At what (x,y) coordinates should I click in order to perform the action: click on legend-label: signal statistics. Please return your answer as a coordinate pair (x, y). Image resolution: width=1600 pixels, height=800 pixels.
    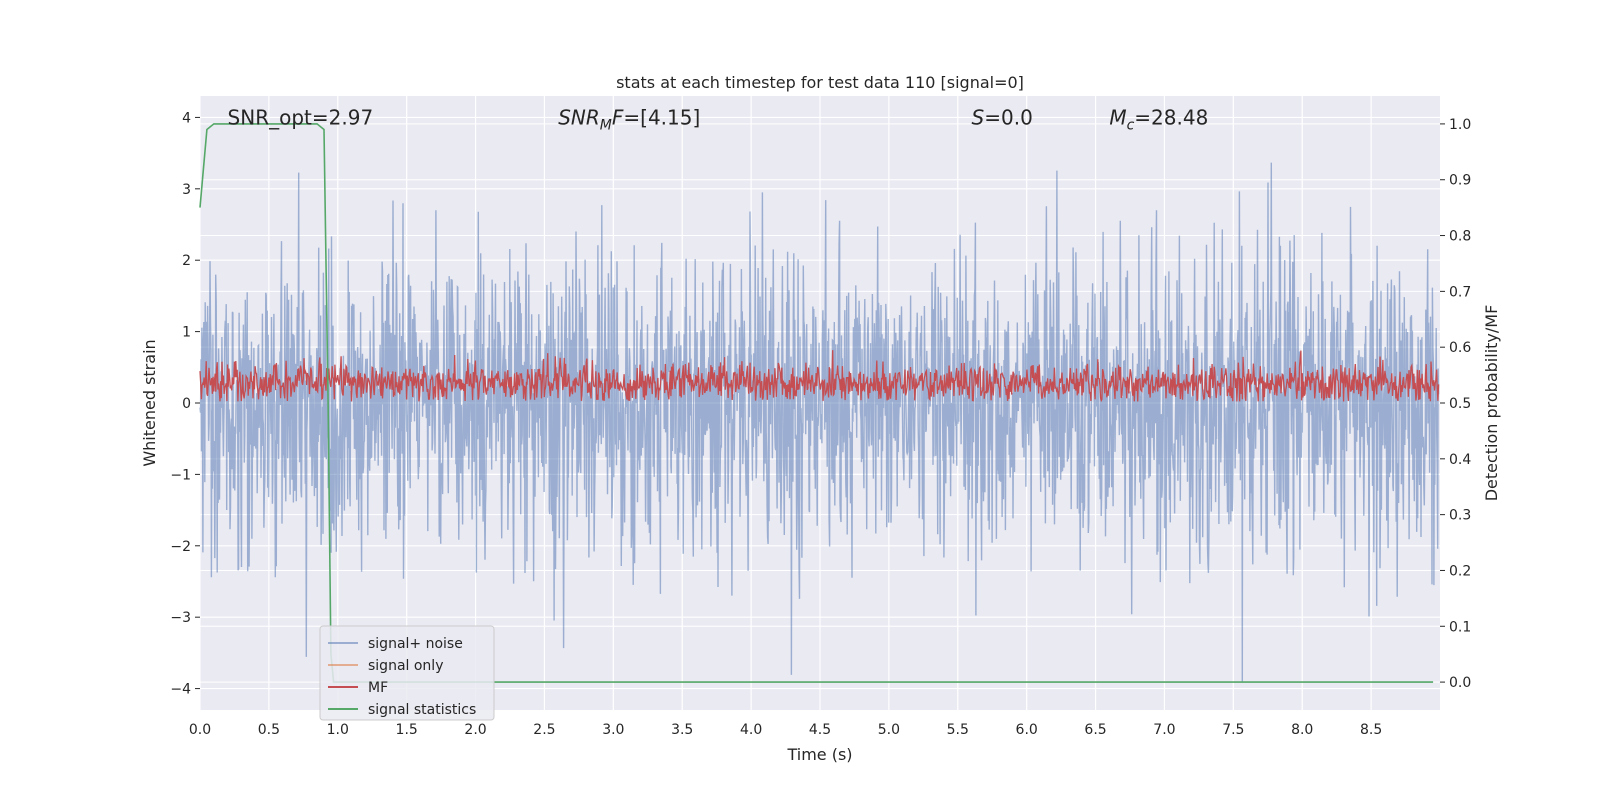
    Looking at the image, I should click on (422, 710).